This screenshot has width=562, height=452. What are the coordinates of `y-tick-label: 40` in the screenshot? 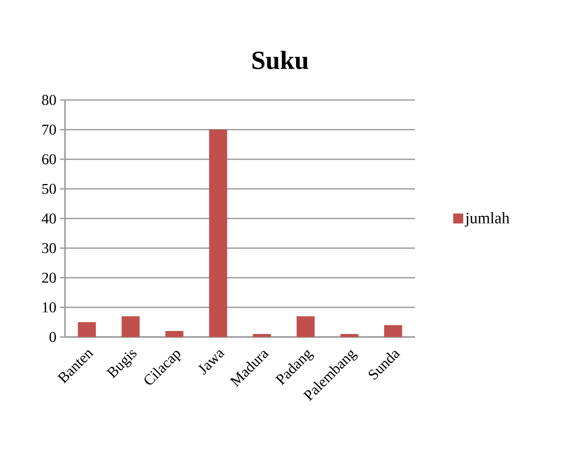 It's located at (49, 218).